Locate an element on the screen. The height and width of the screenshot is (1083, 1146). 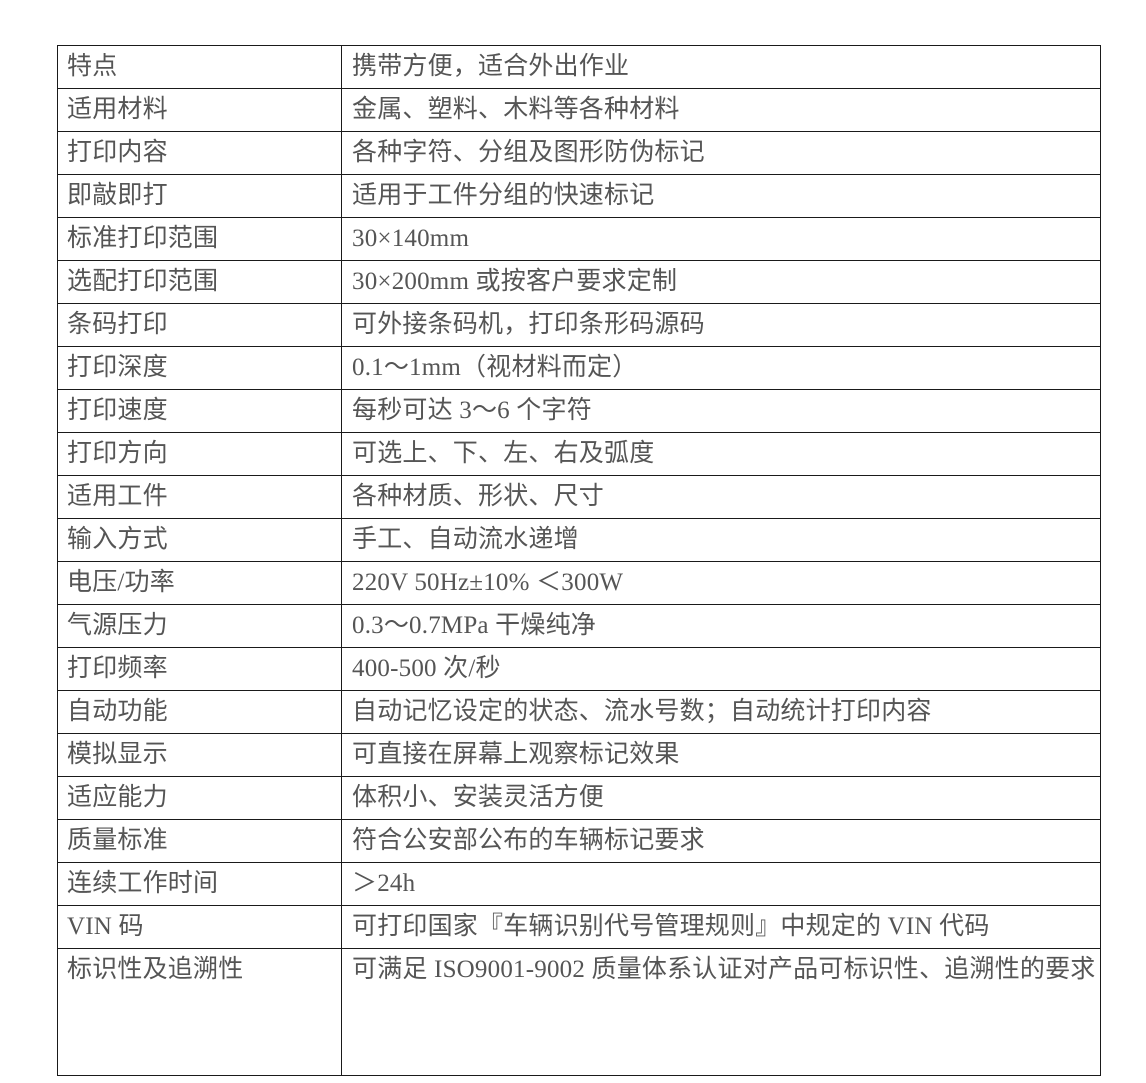
spec-value-cell: 可打印国家『车辆识别代号管理规则』中规定的 VIN 代码 is located at coordinates (721, 927).